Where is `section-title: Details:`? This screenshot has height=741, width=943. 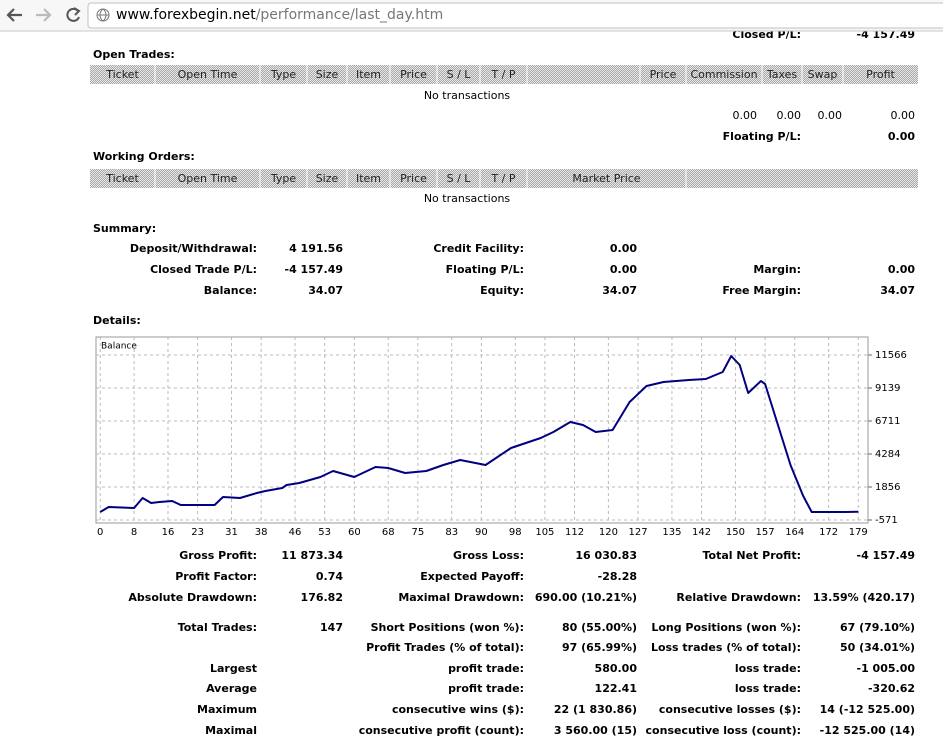
section-title: Details: is located at coordinates (117, 320).